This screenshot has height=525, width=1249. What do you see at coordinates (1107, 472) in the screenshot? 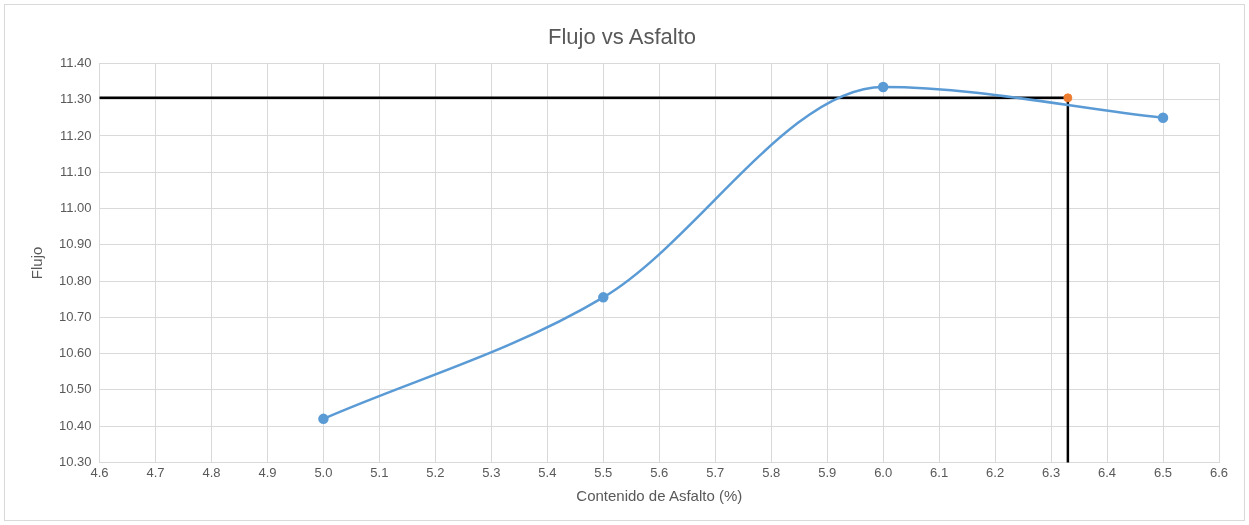
I see `x-tick-label: 6.4` at bounding box center [1107, 472].